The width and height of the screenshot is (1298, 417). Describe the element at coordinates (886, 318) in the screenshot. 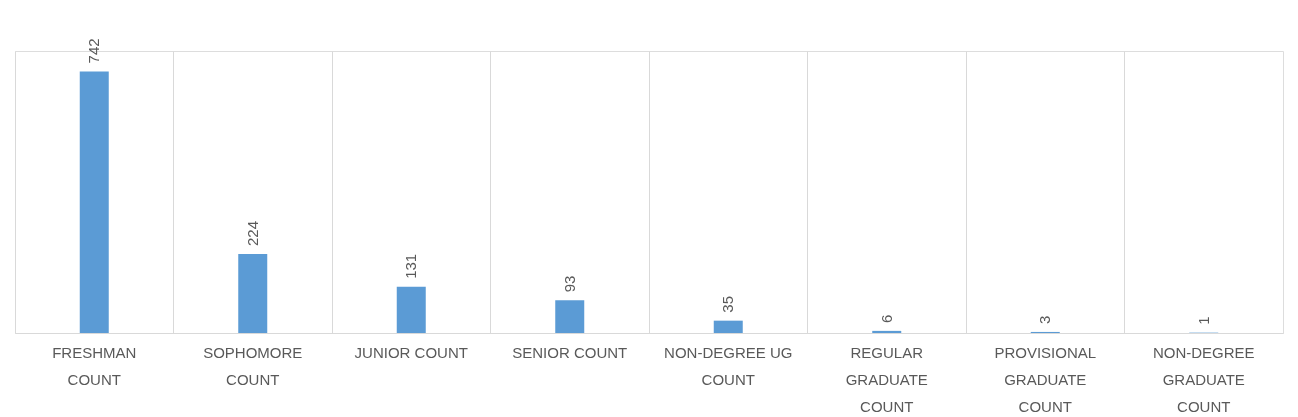

I see `data-label: 6` at that location.